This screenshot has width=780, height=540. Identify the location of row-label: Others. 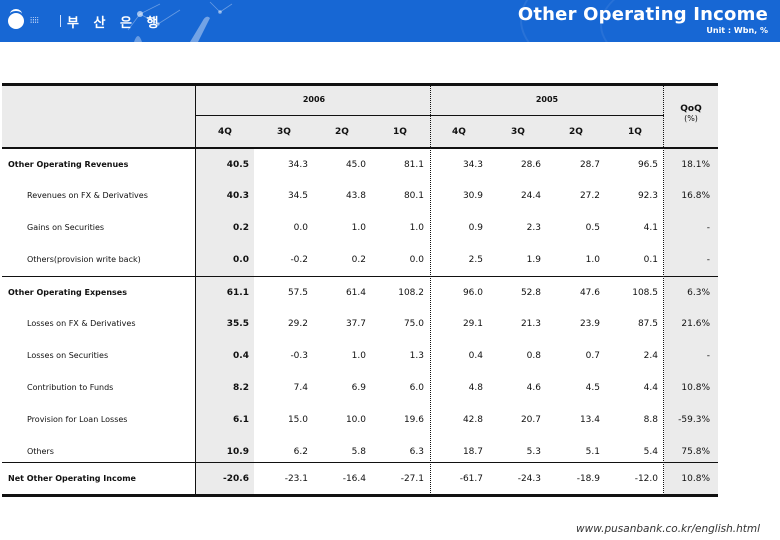
(40, 451).